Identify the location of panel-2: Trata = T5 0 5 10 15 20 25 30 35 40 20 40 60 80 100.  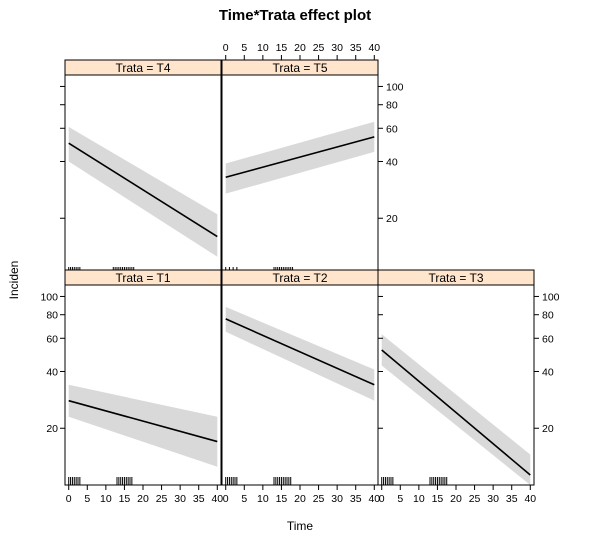
(312, 159).